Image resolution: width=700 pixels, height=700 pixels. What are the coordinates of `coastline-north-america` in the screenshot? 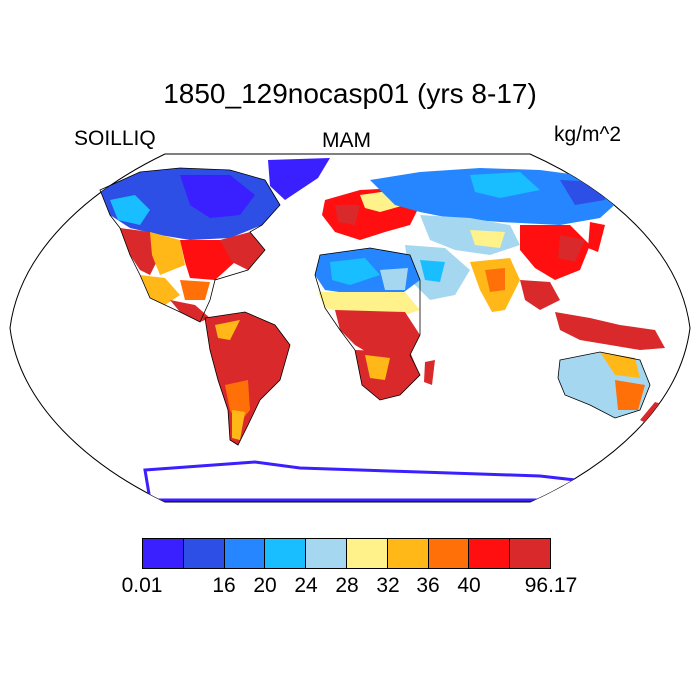 It's located at (190, 245).